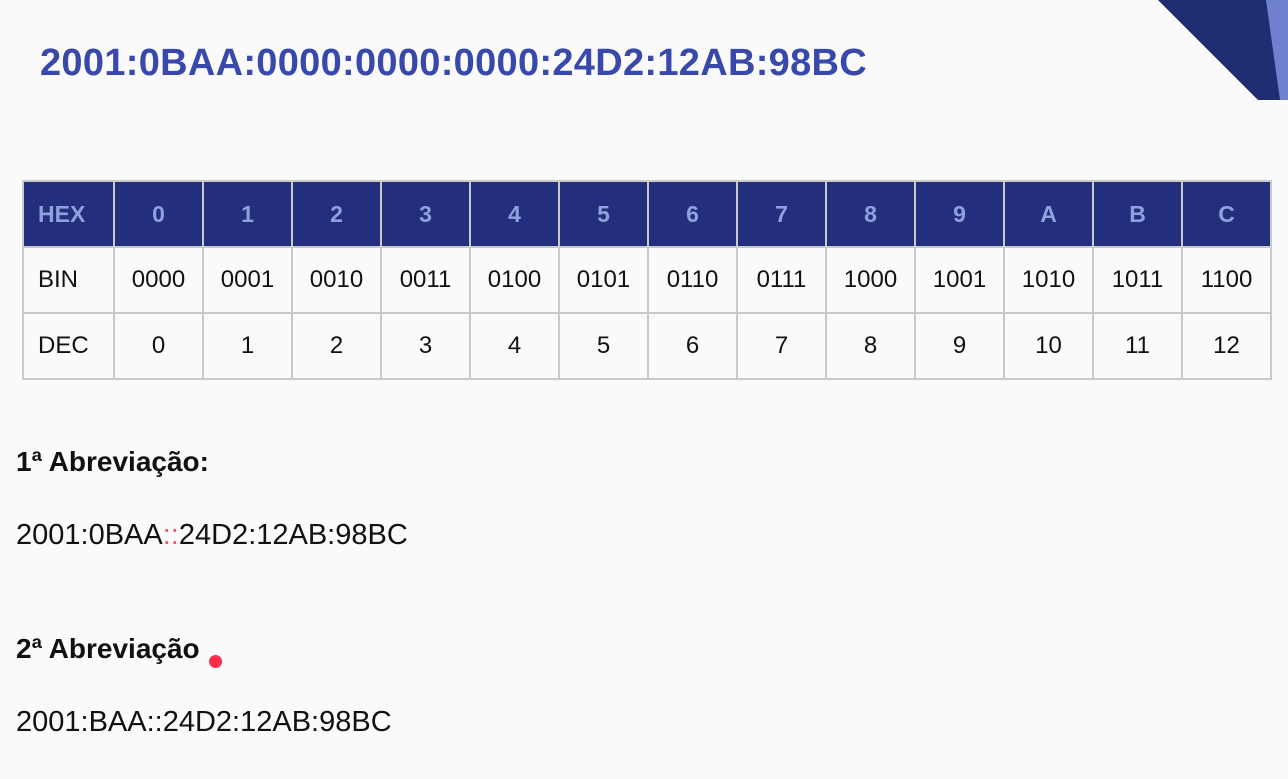  I want to click on table-cell: 0000, so click(158, 280).